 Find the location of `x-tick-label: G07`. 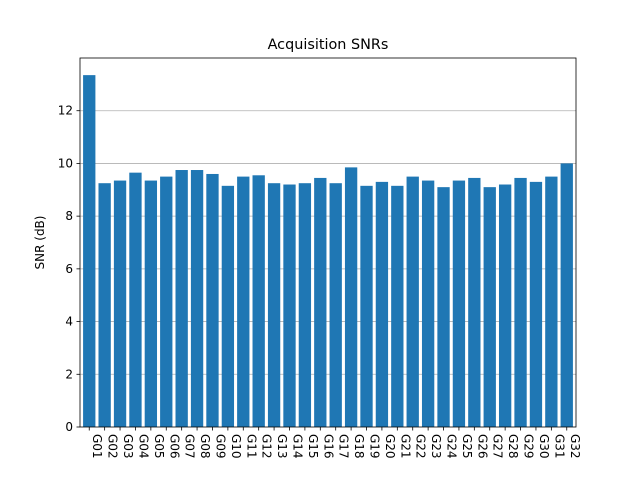

x-tick-label: G07 is located at coordinates (190, 446).